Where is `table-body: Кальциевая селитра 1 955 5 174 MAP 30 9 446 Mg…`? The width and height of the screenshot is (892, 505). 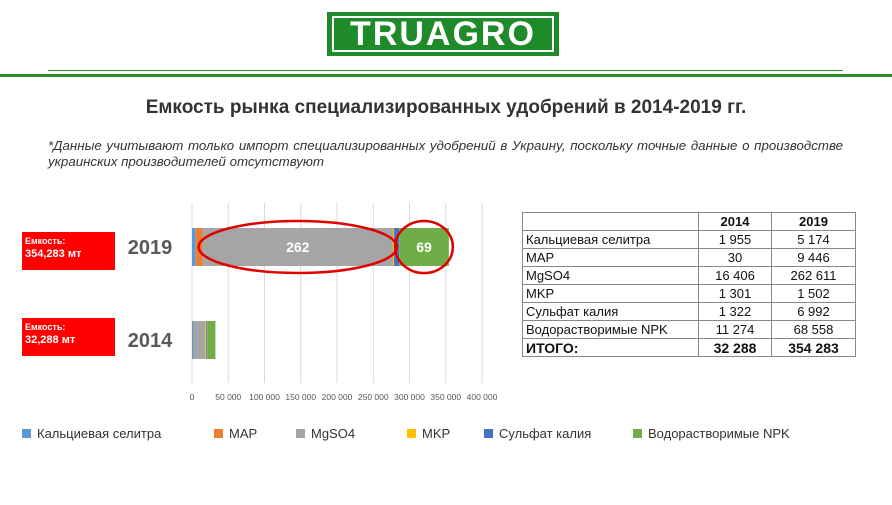
table-body: Кальциевая селитра 1 955 5 174 MAP 30 9 446 Mg… is located at coordinates (689, 293).